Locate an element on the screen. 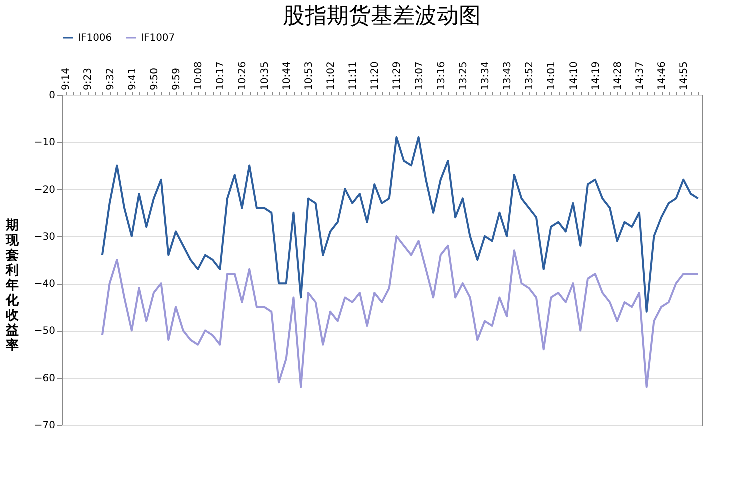 The height and width of the screenshot is (500, 750). x-tick-label: 10:26 is located at coordinates (243, 76).